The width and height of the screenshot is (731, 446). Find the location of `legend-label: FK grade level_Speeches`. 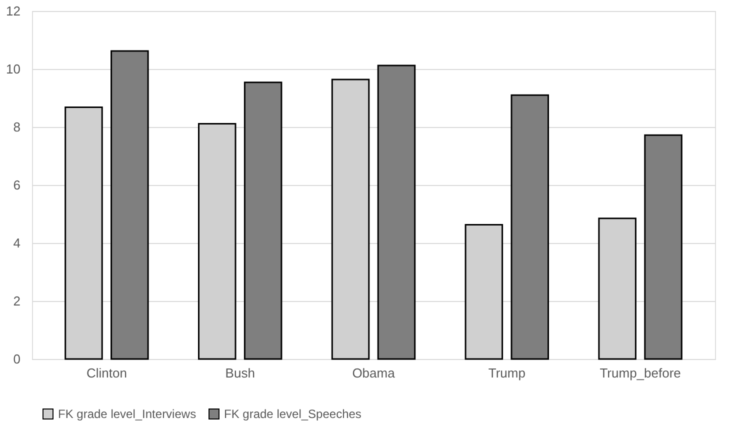

legend-label: FK grade level_Speeches is located at coordinates (293, 414).